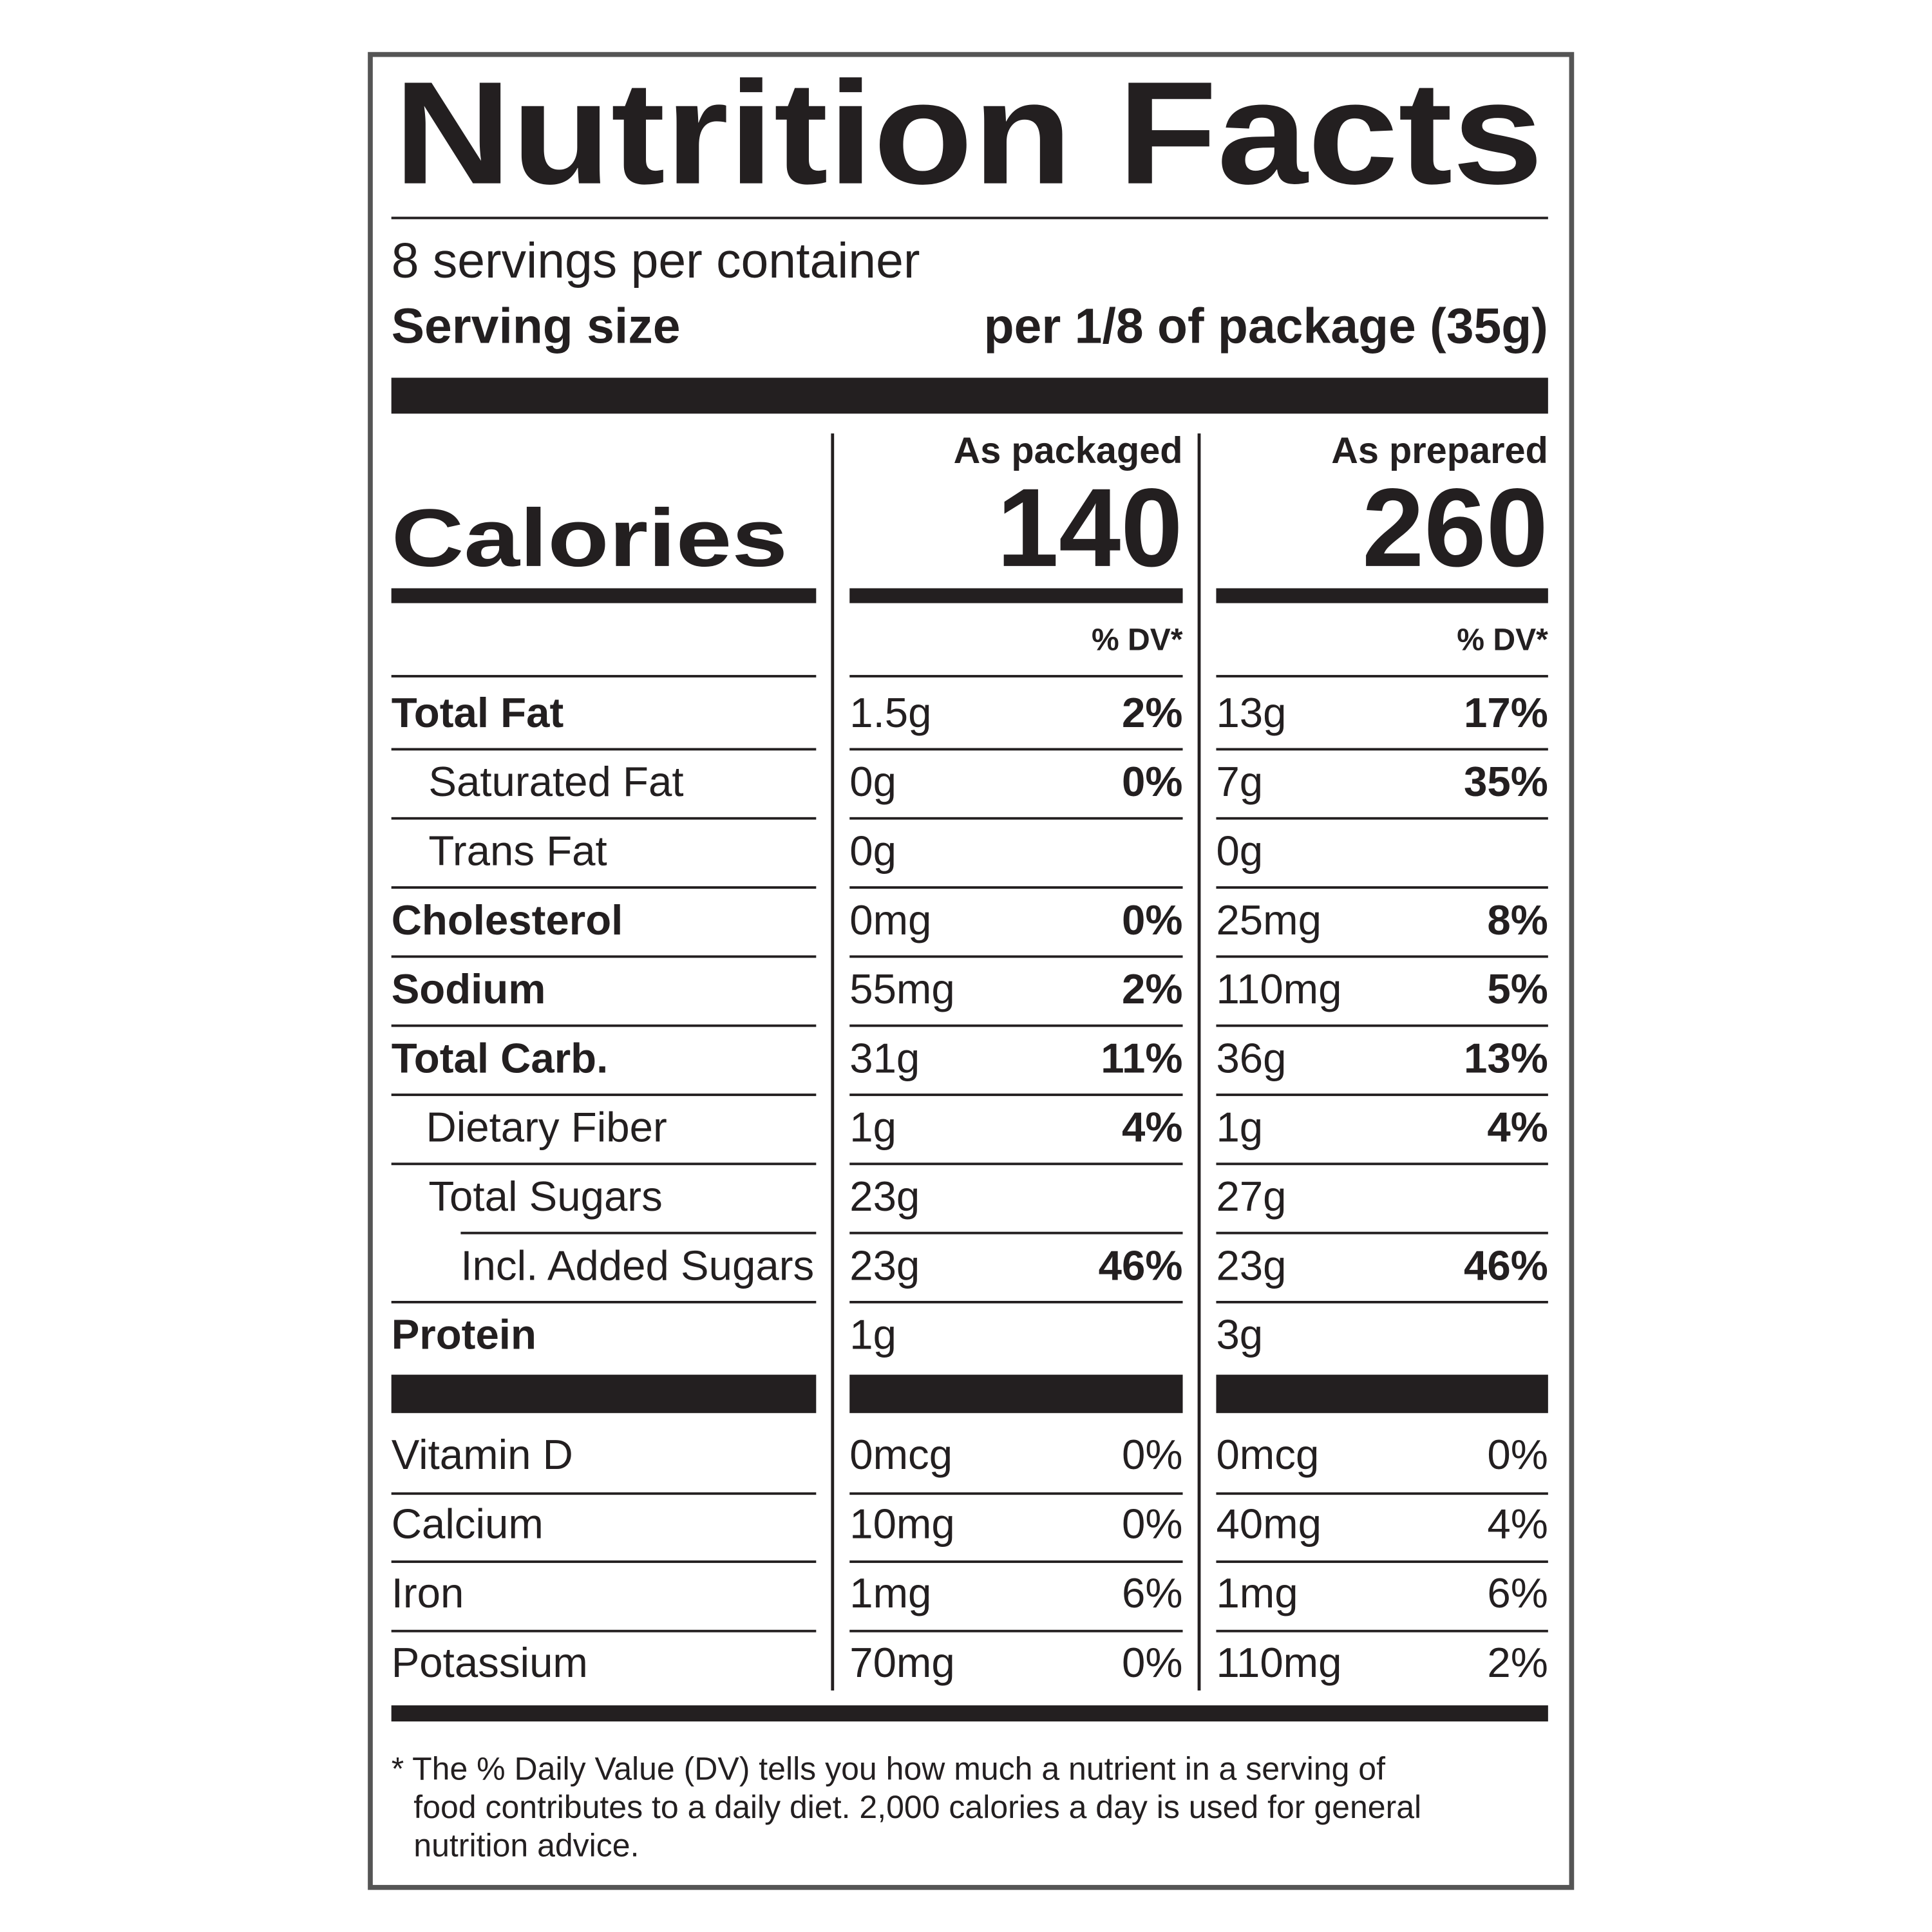 Image resolution: width=1932 pixels, height=1932 pixels. Describe the element at coordinates (902, 1663) in the screenshot. I see `amount: 70mg` at that location.